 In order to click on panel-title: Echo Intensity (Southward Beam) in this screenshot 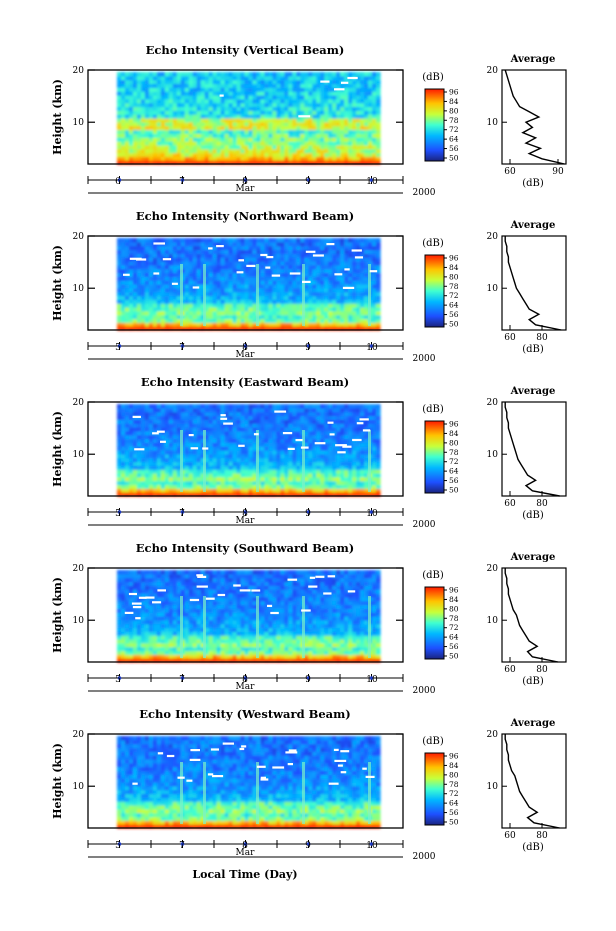, I will do `click(245, 548)`.